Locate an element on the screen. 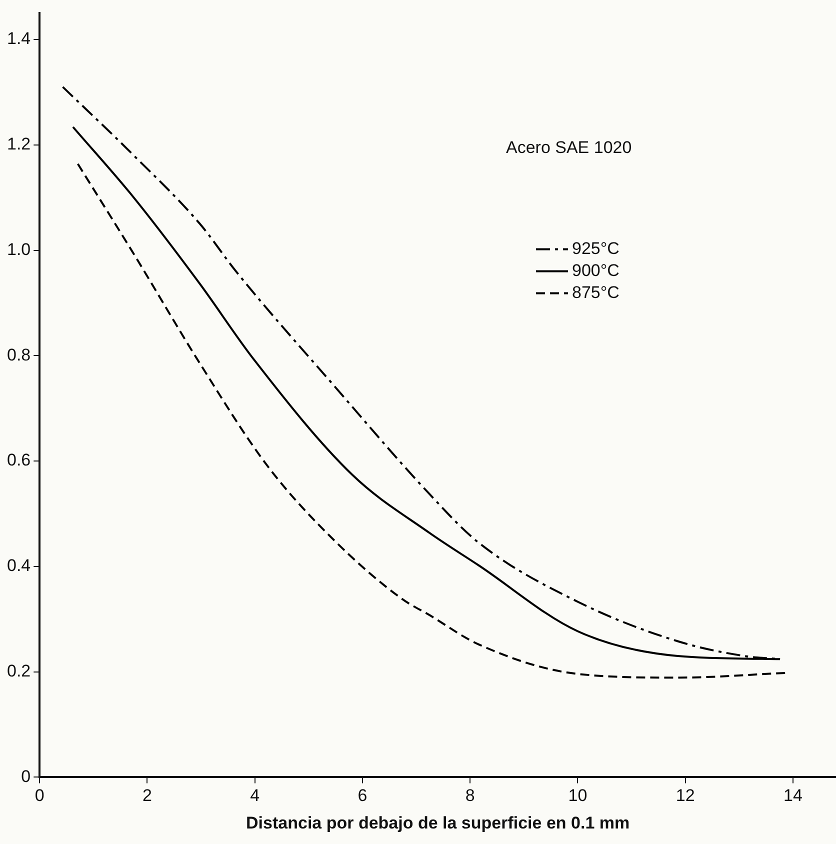 This screenshot has width=836, height=844. x-tick-label: 8 is located at coordinates (470, 796).